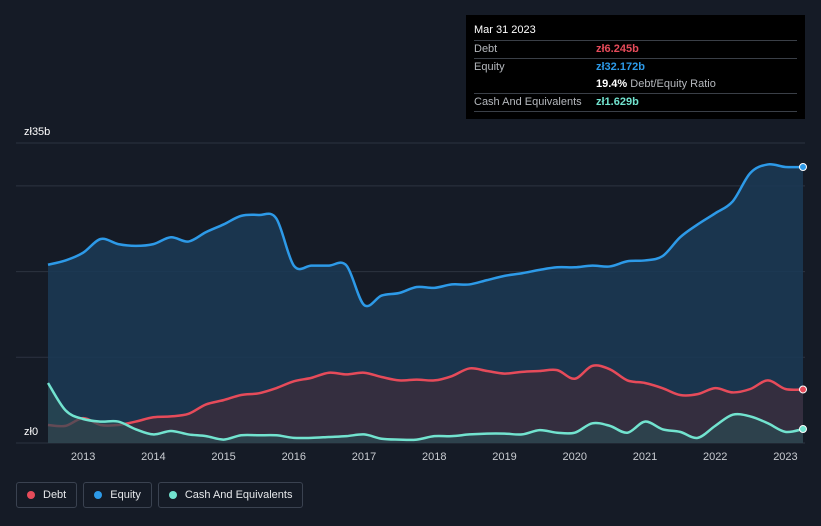  I want to click on legend: Debt Equity Cash And Equivalents, so click(160, 495).